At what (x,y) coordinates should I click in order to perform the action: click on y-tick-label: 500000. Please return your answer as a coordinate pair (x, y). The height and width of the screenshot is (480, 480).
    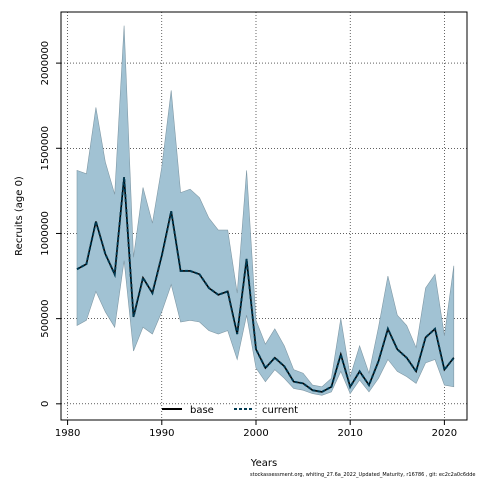
    Looking at the image, I should click on (45, 319).